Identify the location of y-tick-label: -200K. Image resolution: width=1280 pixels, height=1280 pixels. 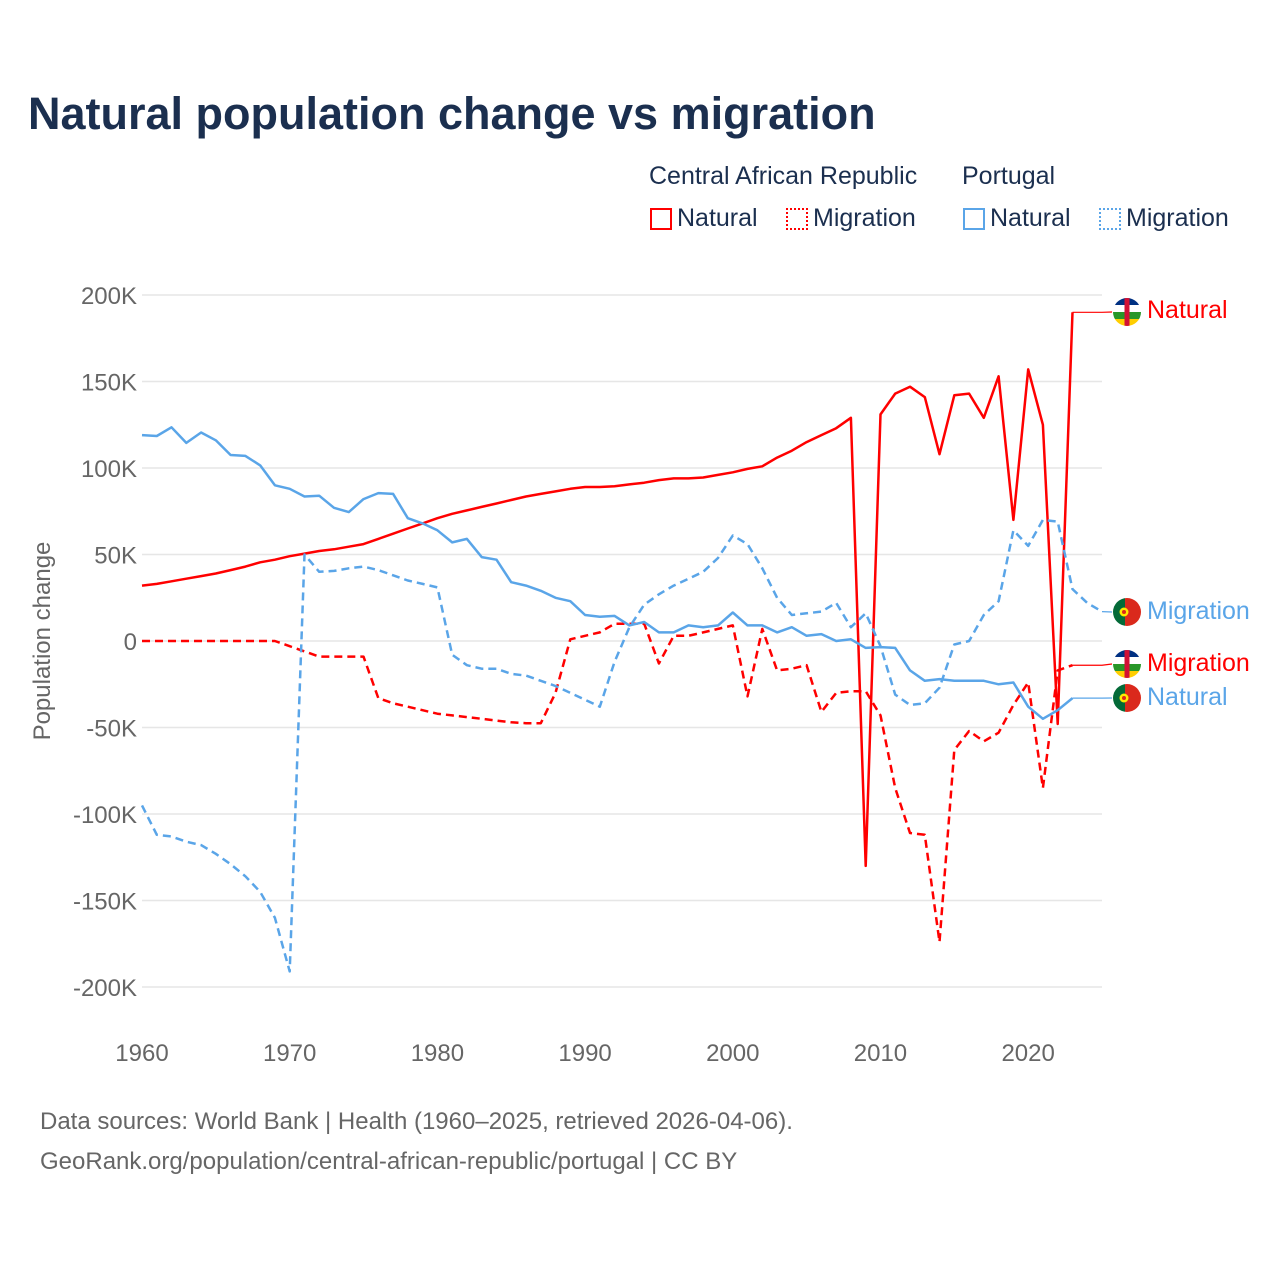
(105, 988).